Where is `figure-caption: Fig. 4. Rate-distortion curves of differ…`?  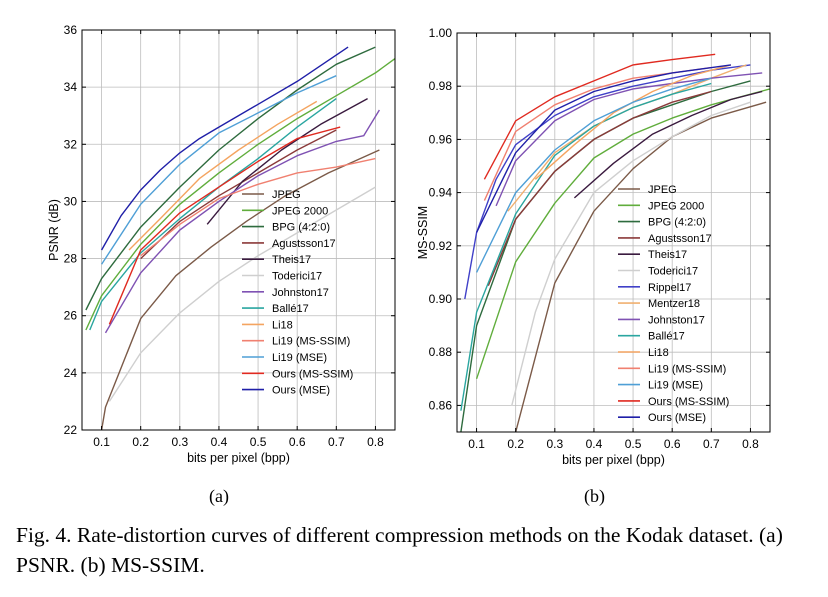
figure-caption: Fig. 4. Rate-distortion curves of differ… is located at coordinates (399, 550).